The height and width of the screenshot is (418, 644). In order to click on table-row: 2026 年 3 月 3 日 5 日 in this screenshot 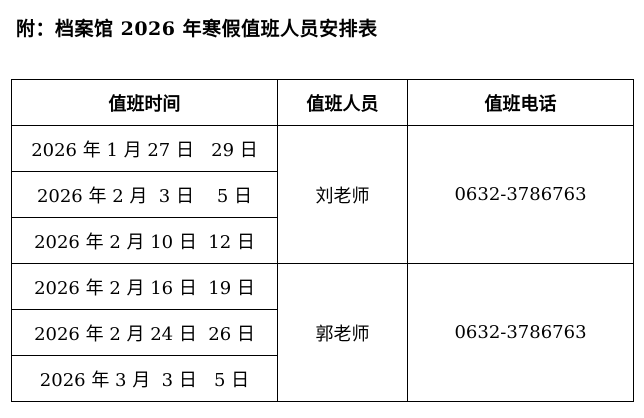, I will do `click(322, 378)`.